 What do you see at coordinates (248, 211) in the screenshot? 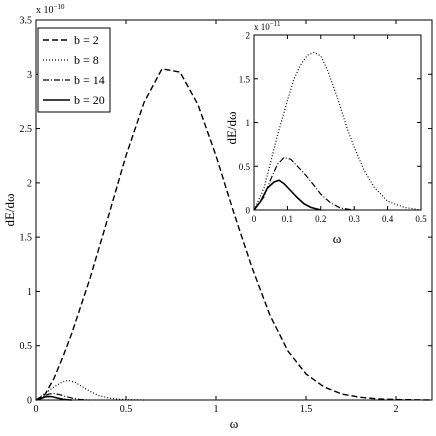
I see `inset-y-tick-label: 0` at bounding box center [248, 211].